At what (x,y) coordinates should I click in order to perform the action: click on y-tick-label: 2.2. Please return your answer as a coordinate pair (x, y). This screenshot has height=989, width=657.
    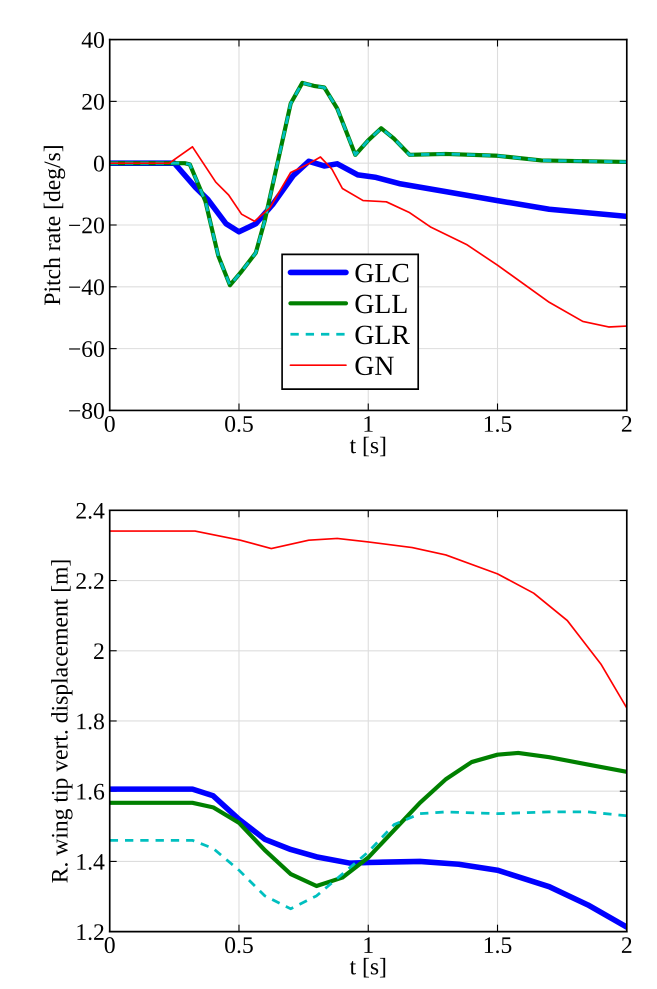
    Looking at the image, I should click on (90, 581).